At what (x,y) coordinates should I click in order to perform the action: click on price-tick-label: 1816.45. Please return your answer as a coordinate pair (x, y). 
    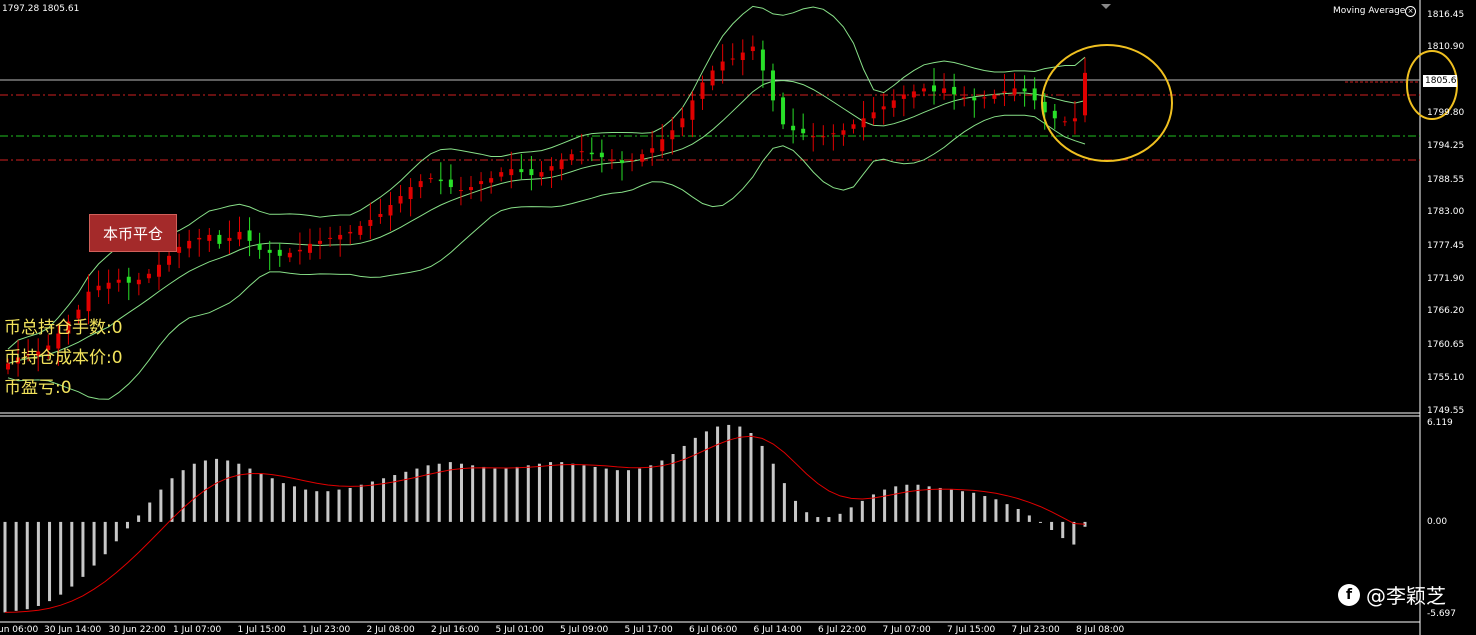
    Looking at the image, I should click on (1446, 15).